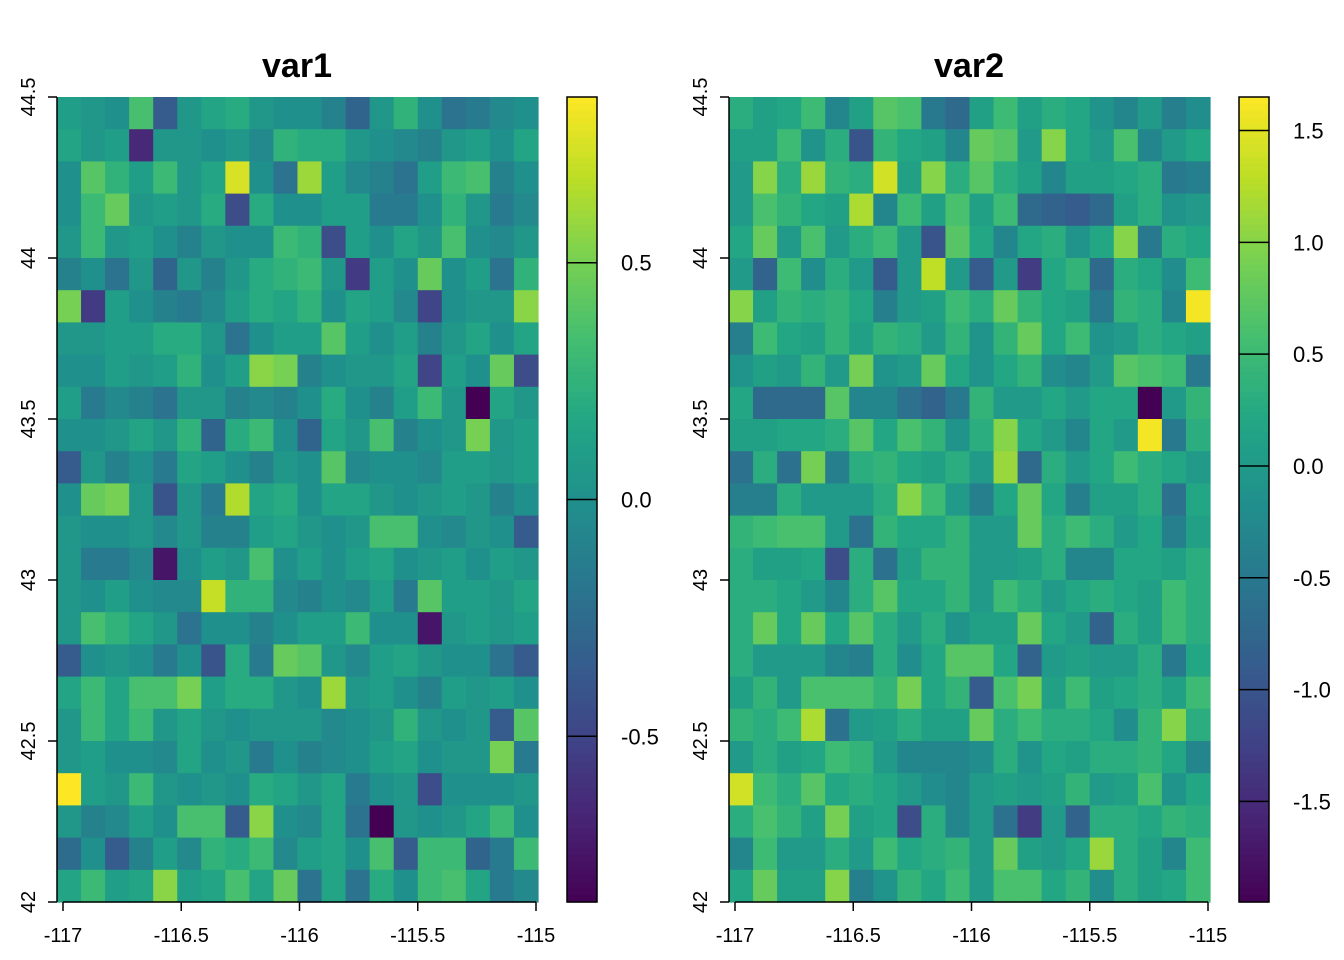  I want to click on x-tick-label: -117, so click(63, 936).